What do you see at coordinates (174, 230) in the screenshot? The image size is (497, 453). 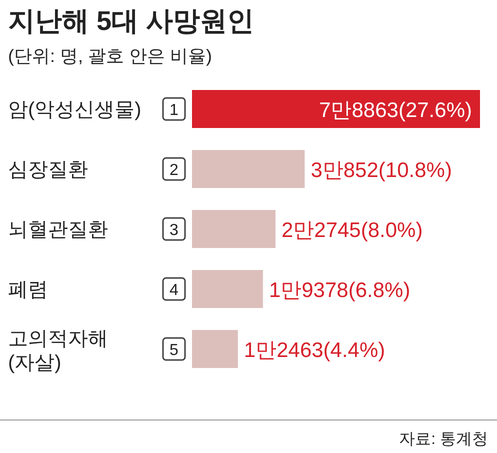 I see `text: 3` at bounding box center [174, 230].